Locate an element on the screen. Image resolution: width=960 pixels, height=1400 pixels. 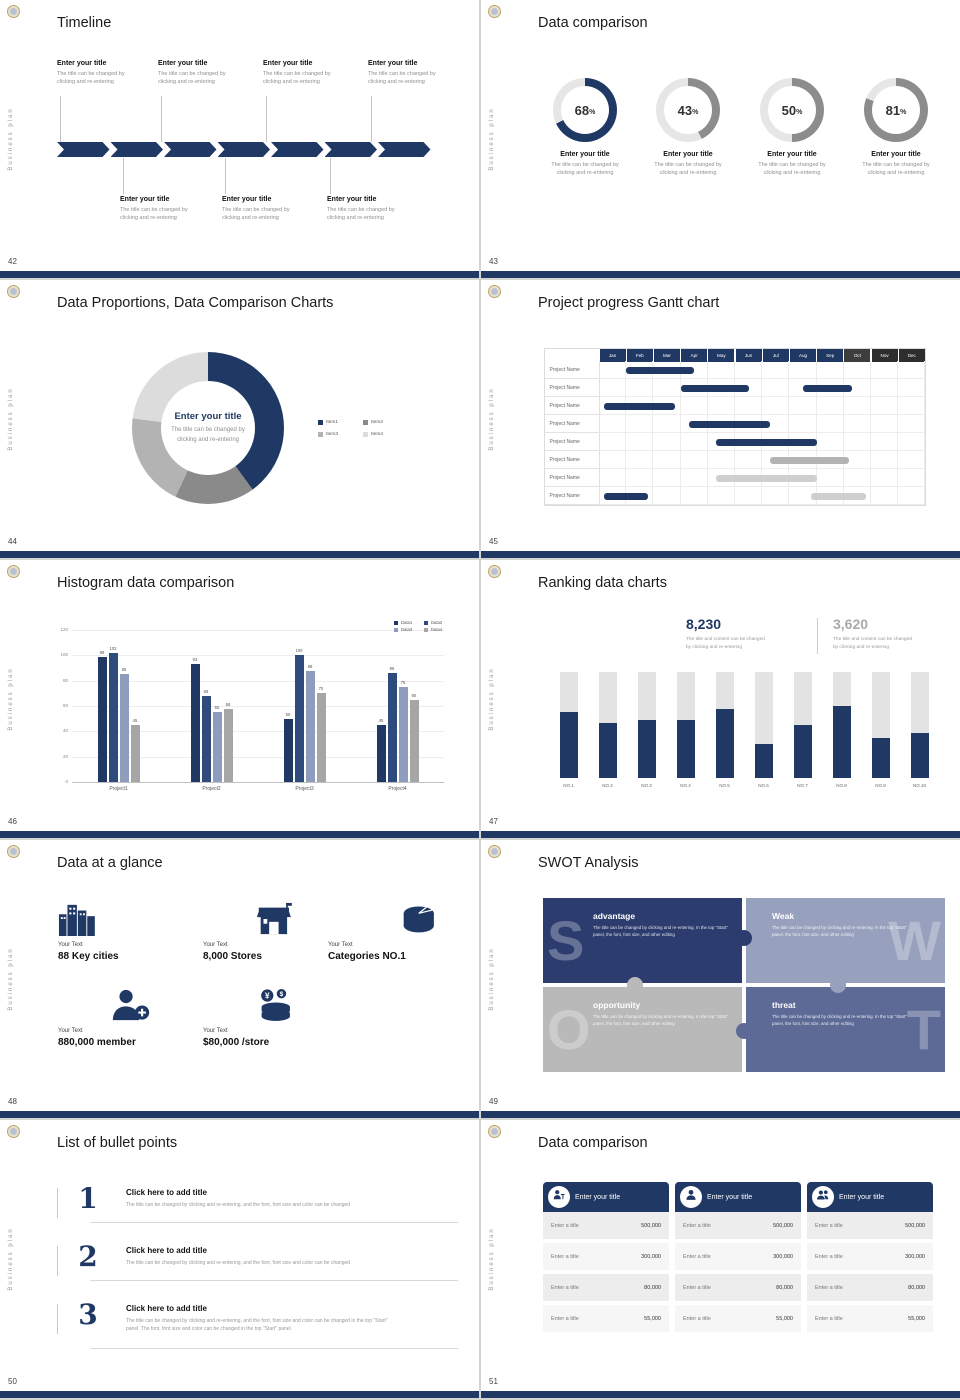
money-icon: ¥ $ is located at coordinates (296, 1006).